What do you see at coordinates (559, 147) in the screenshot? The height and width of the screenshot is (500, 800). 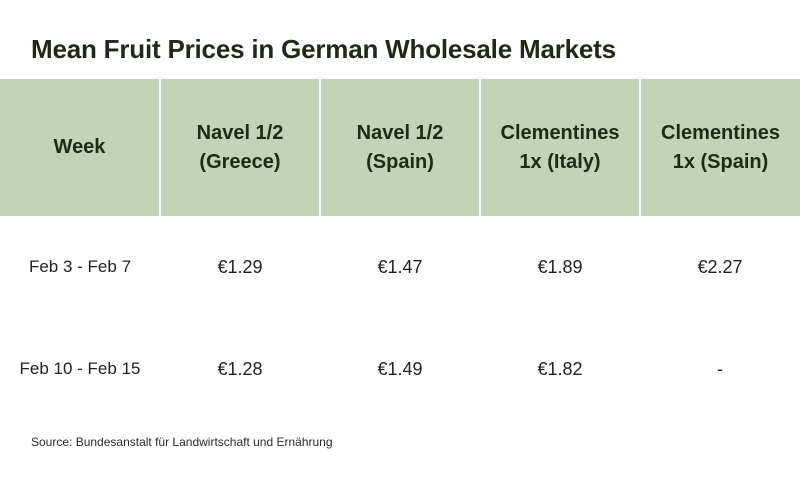 I see `column-header-clementines-italy: Clementines 1x (Italy)` at bounding box center [559, 147].